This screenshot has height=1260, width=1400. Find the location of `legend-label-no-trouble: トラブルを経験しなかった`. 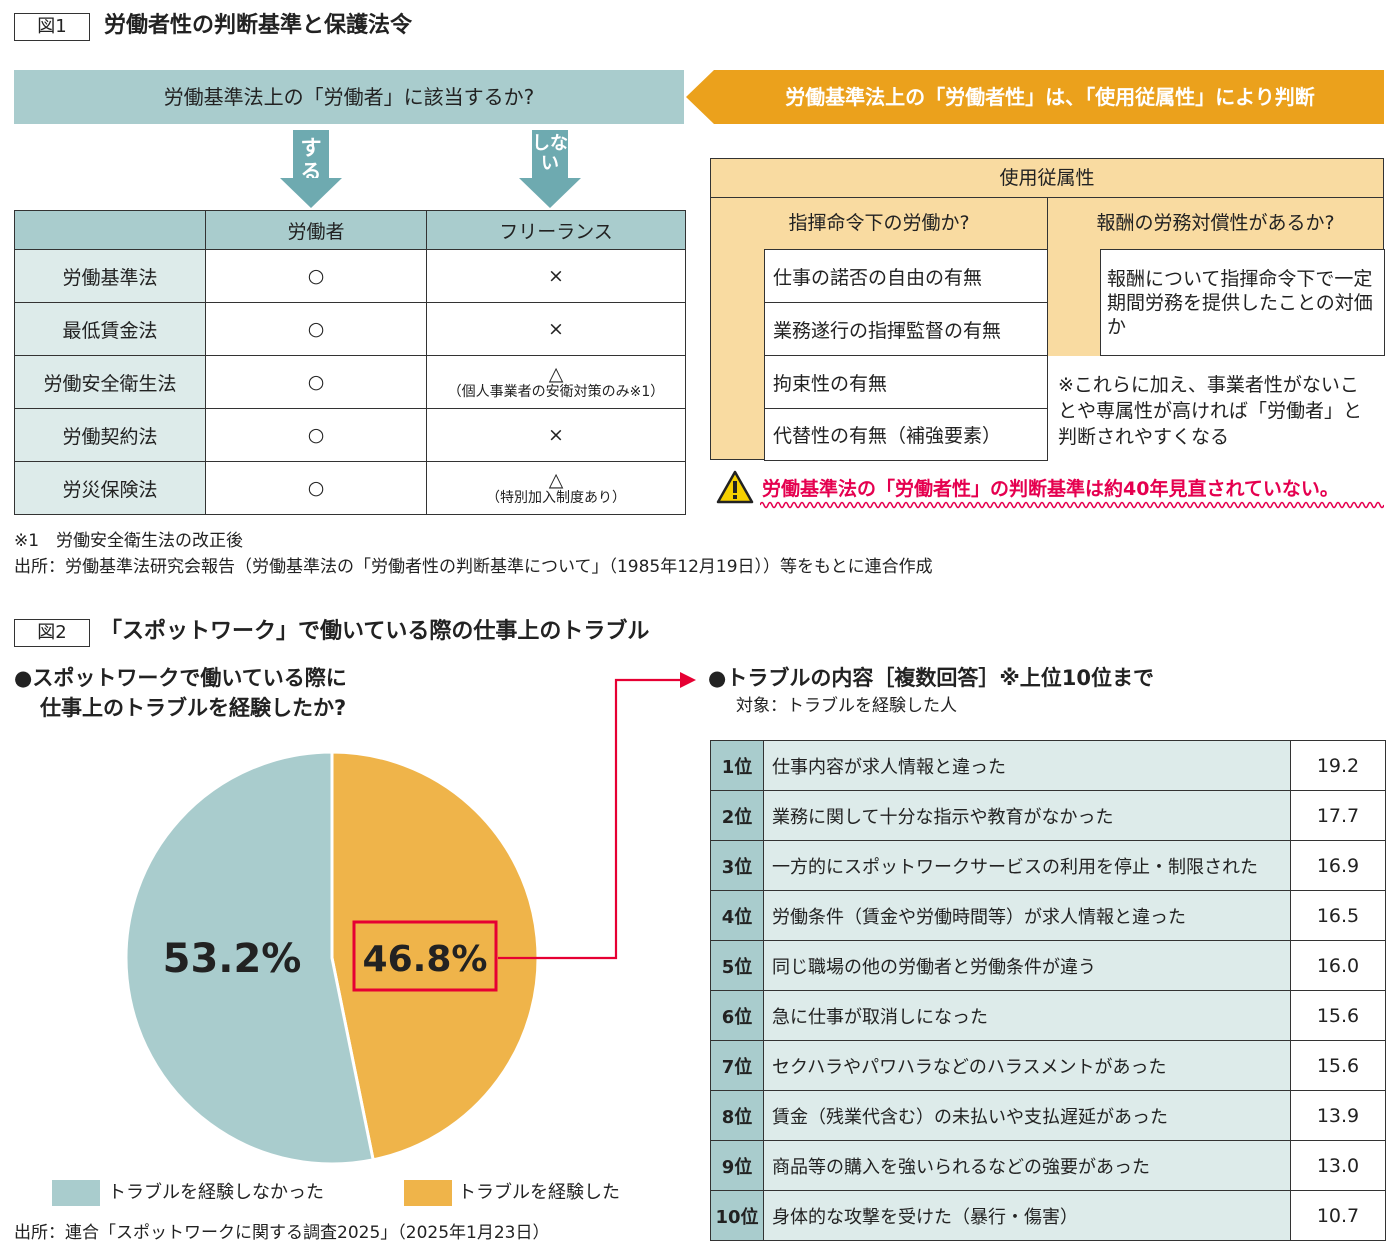

legend-label-no-trouble: トラブルを経験しなかった is located at coordinates (216, 1192).